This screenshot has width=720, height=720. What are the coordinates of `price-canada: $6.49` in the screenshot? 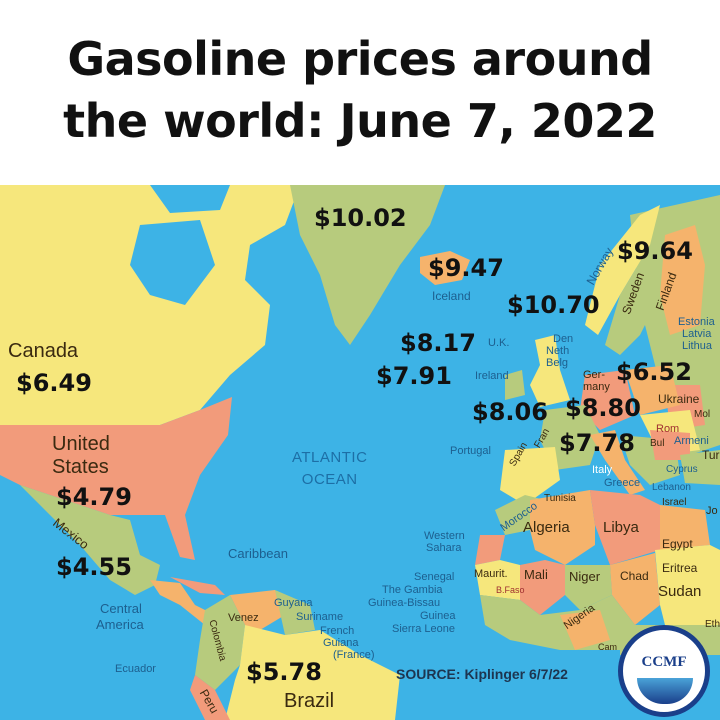 It's located at (54, 383).